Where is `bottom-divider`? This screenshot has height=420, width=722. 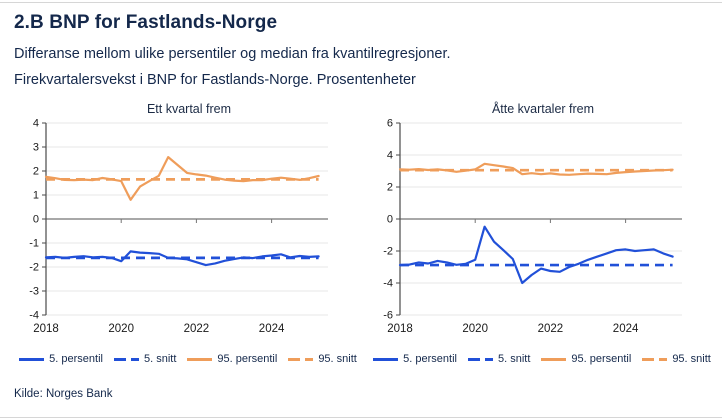
bottom-divider is located at coordinates (361, 417).